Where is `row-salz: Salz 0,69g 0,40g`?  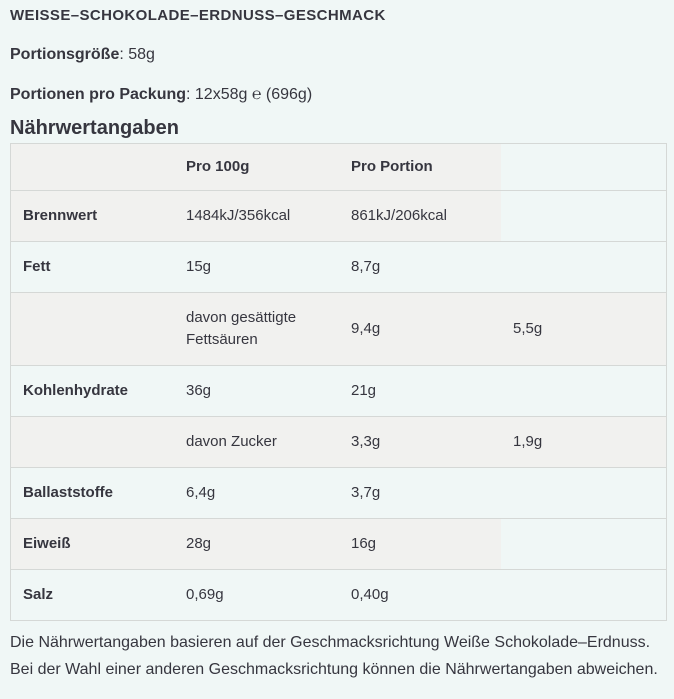
row-salz: Salz 0,69g 0,40g is located at coordinates (338, 595).